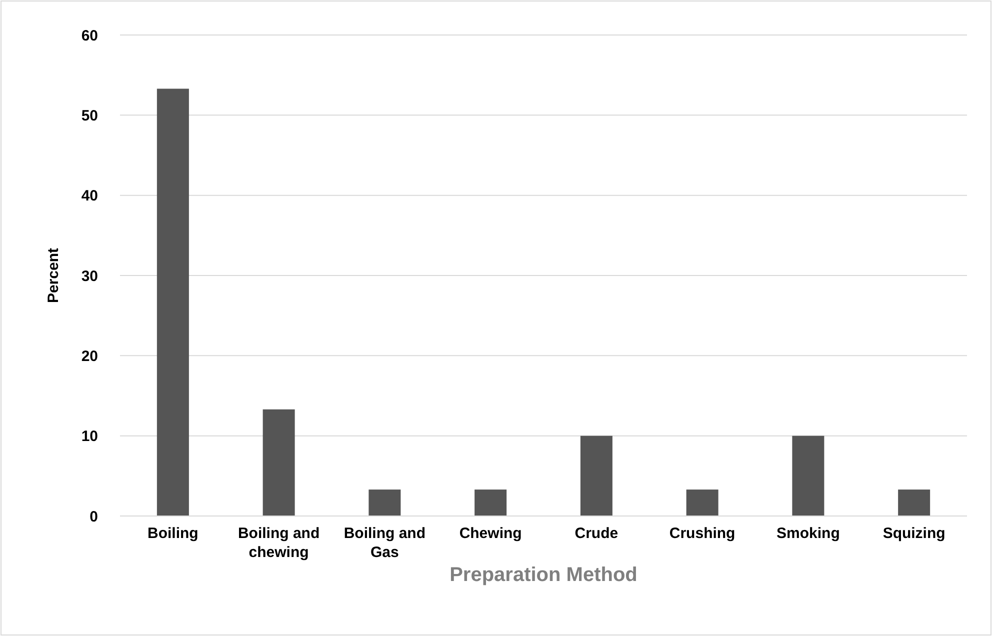  Describe the element at coordinates (89, 276) in the screenshot. I see `y-tick-label: 30` at that location.